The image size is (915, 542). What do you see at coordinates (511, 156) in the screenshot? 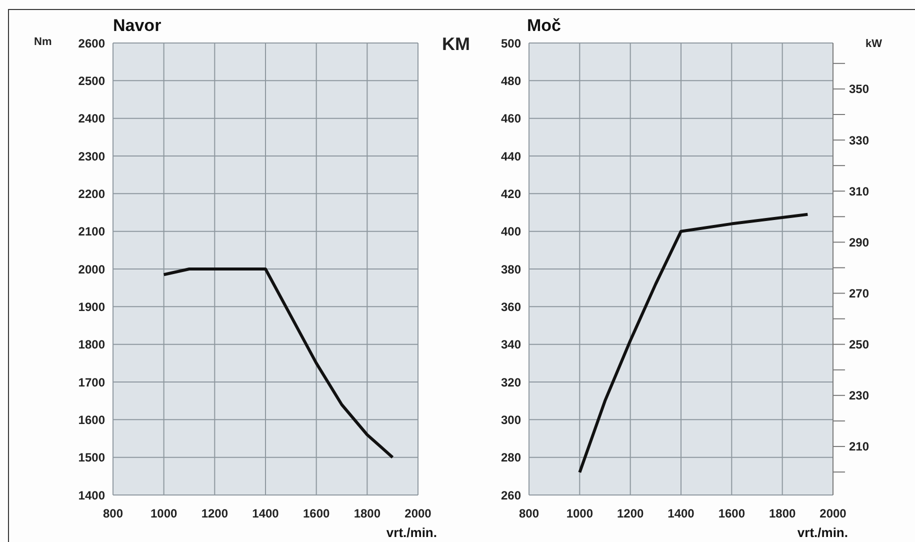
I see `y-tick-label: 440` at bounding box center [511, 156].